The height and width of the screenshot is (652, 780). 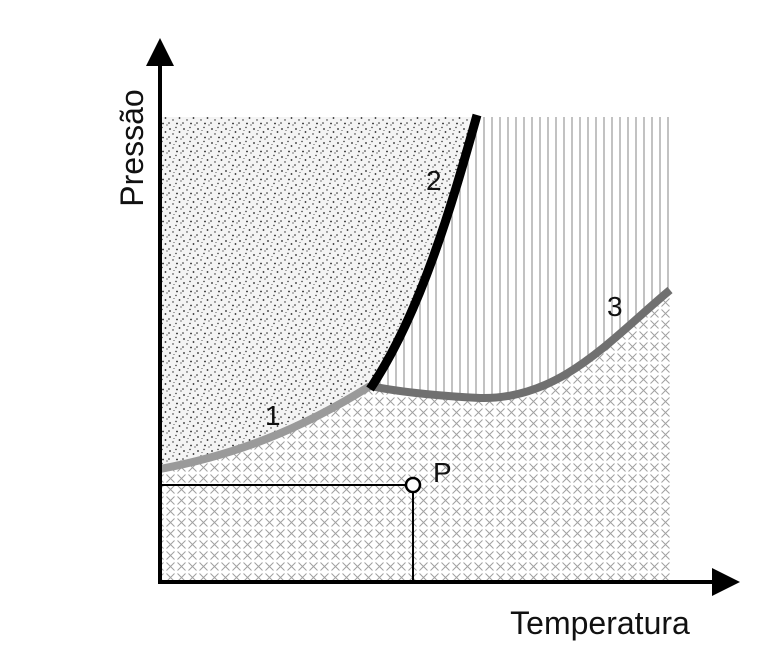 What do you see at coordinates (726, 582) in the screenshot?
I see `x-axis-arrow` at bounding box center [726, 582].